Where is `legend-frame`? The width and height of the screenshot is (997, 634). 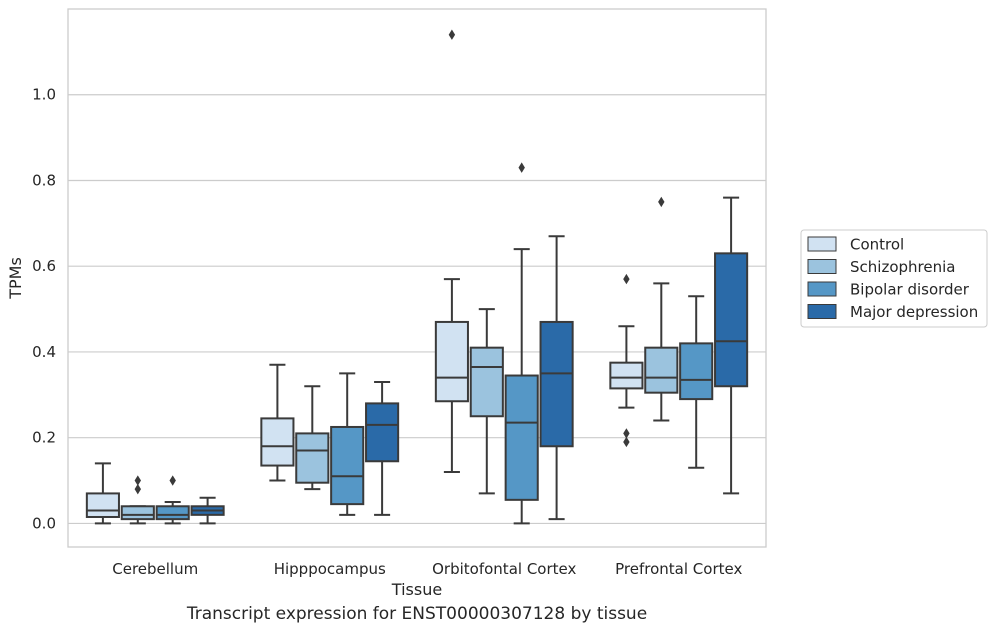 legend-frame is located at coordinates (894, 278).